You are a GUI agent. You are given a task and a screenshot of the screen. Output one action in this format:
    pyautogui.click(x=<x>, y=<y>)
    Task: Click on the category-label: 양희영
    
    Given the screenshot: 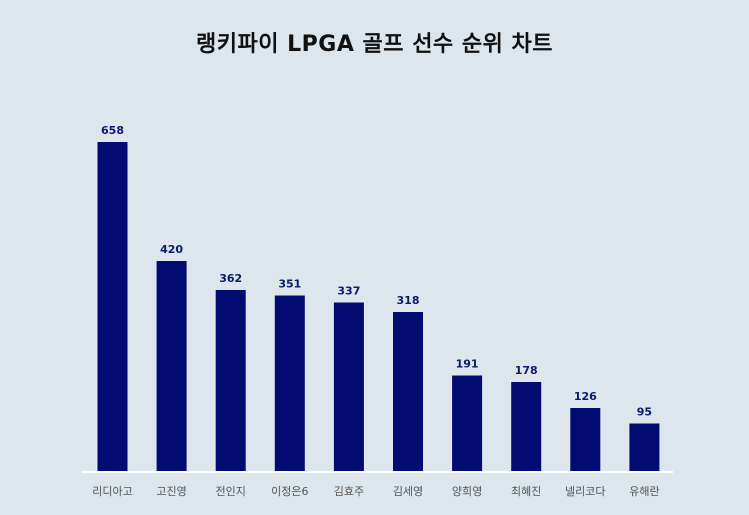 What is the action you would take?
    pyautogui.click(x=467, y=491)
    